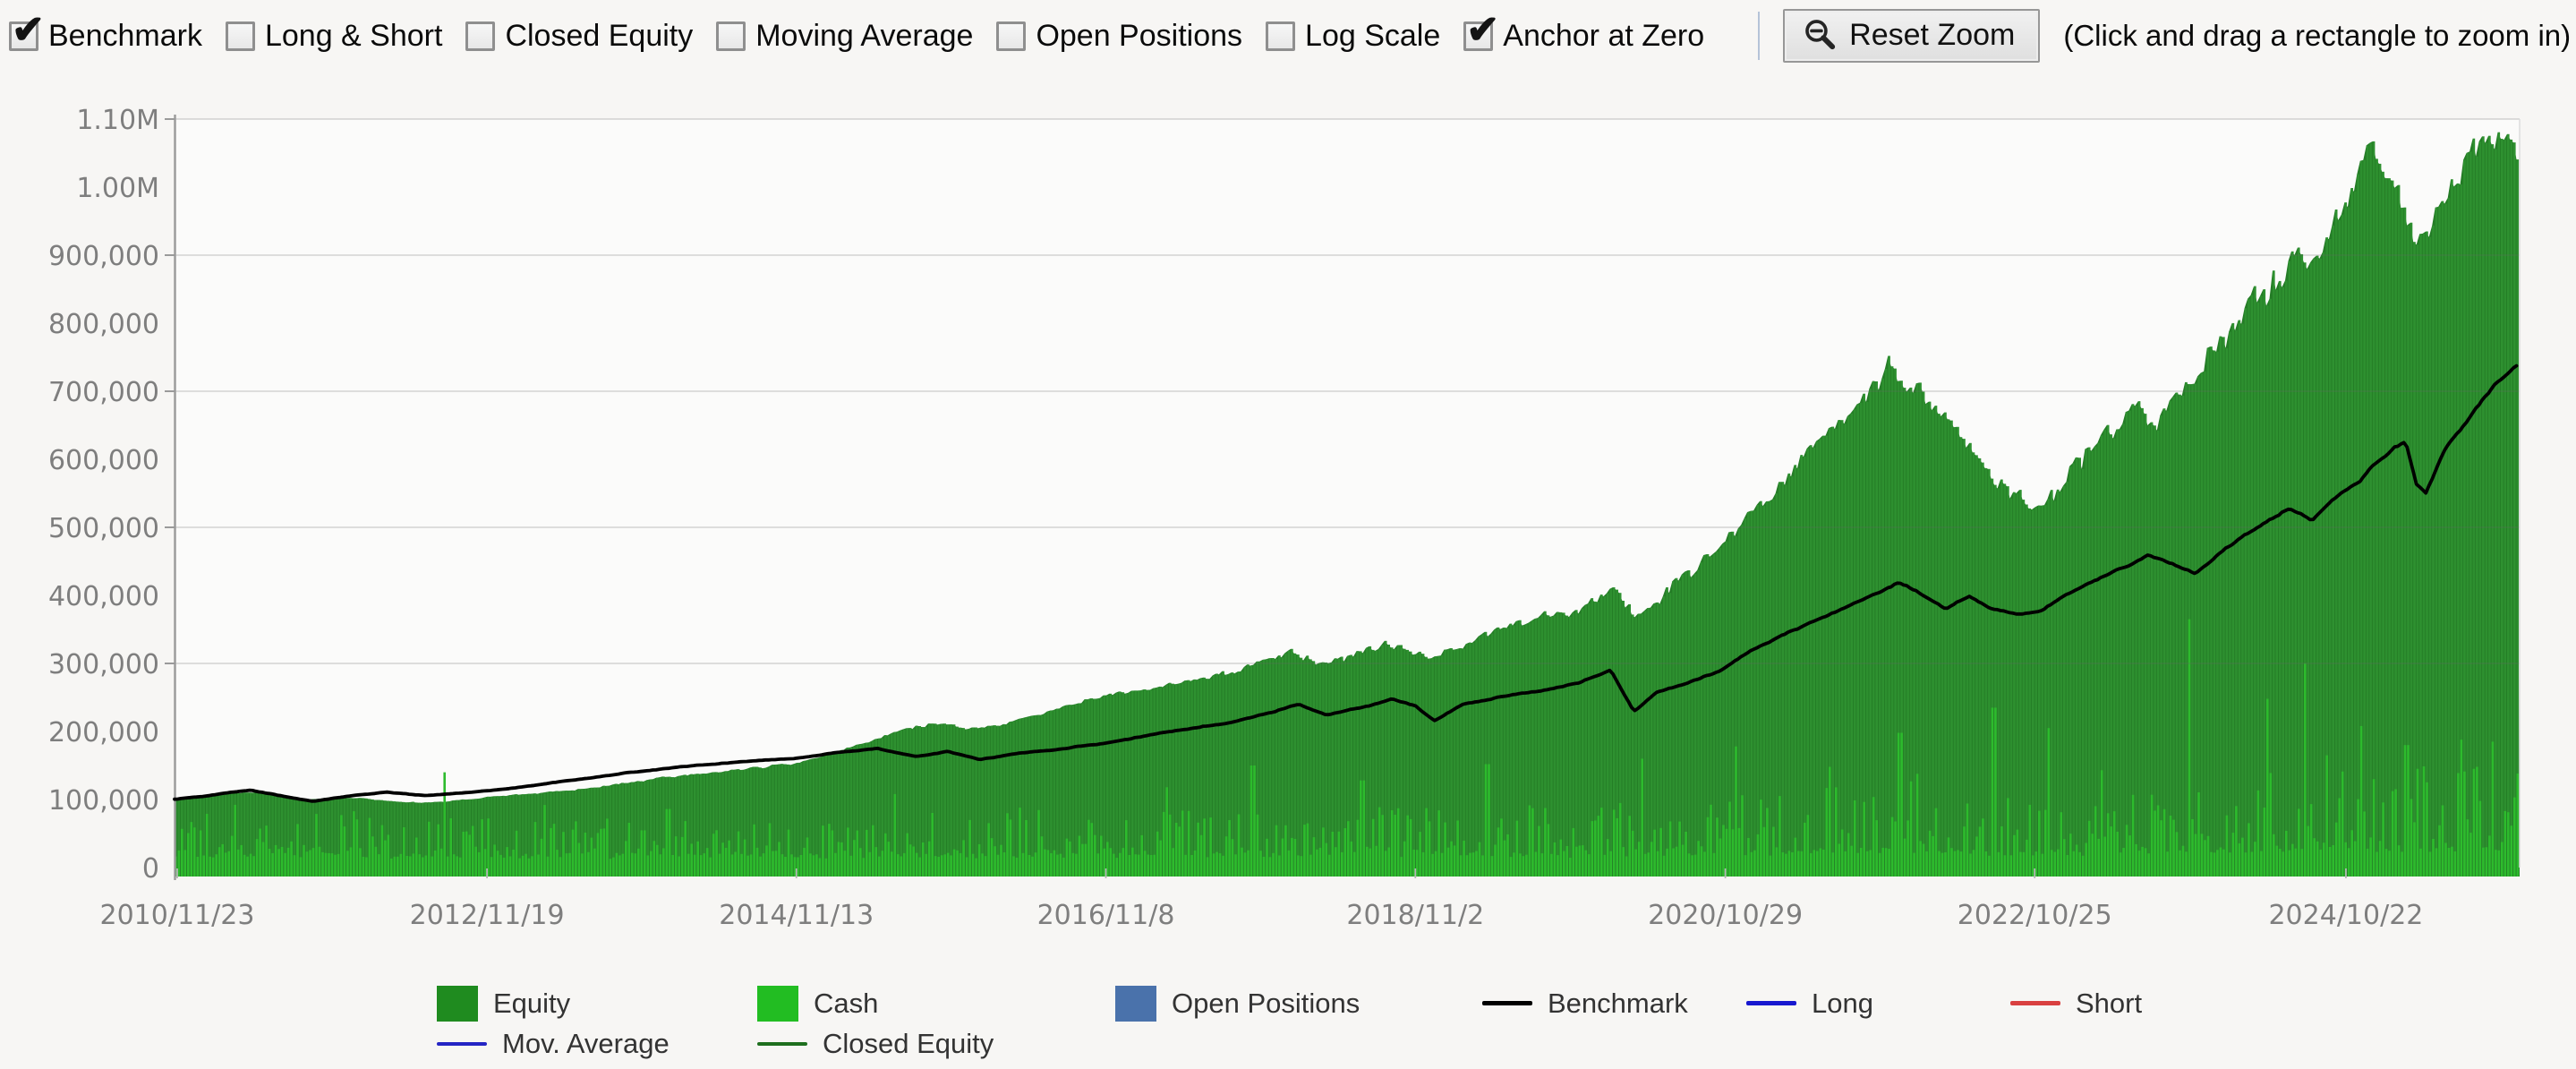  What do you see at coordinates (777, 1004) in the screenshot?
I see `legend-swatch-cash` at bounding box center [777, 1004].